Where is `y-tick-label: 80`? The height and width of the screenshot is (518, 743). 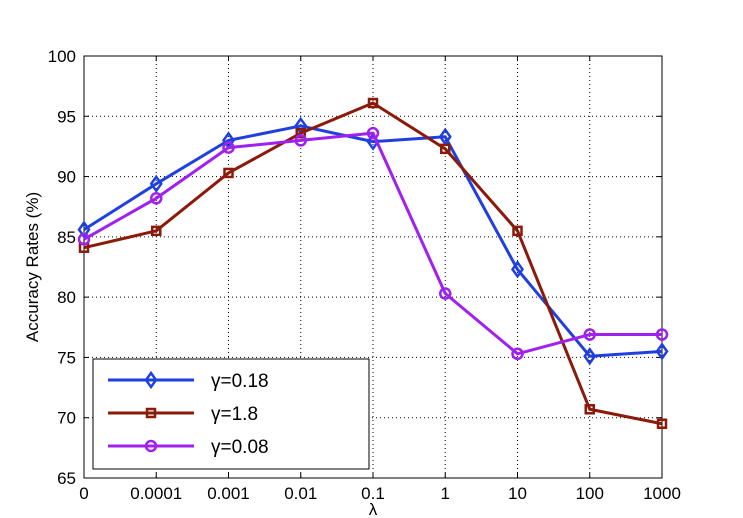
y-tick-label: 80 is located at coordinates (66, 297).